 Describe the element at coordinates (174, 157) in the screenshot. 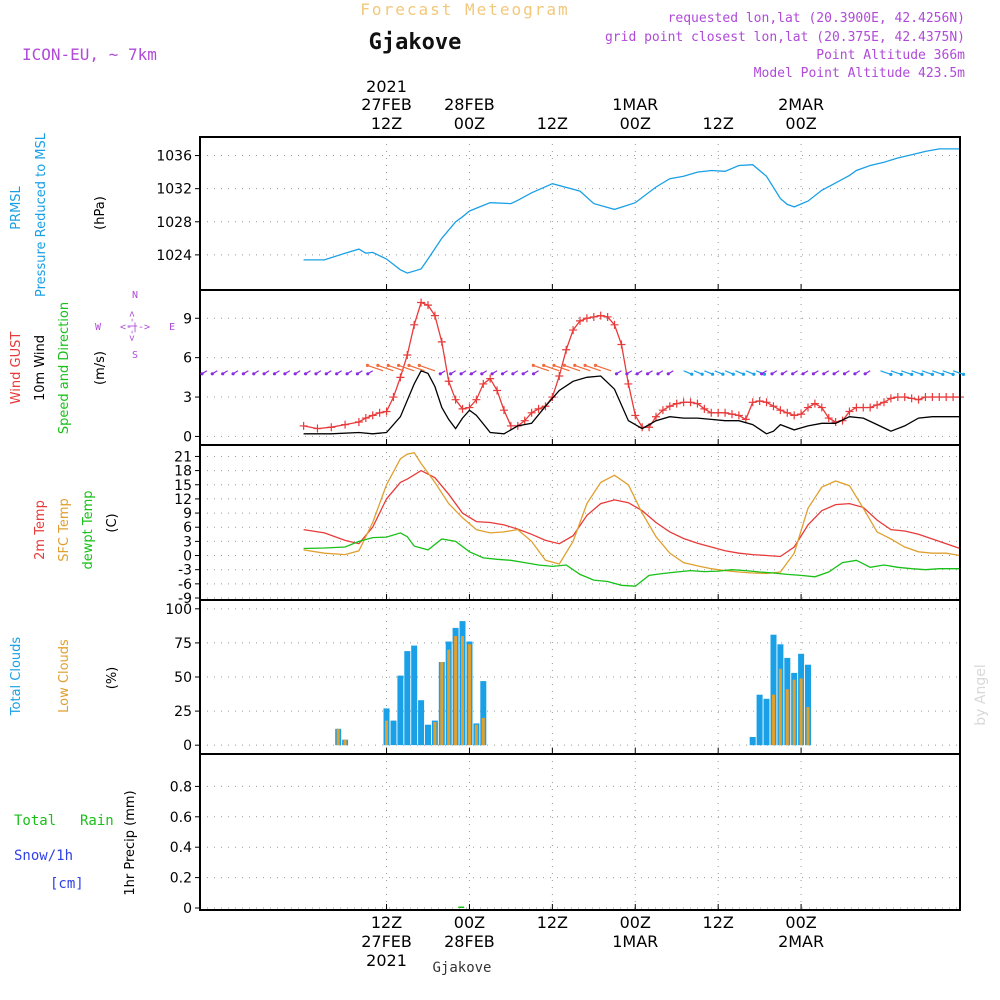

I see `y-tick-label: 1036` at that location.